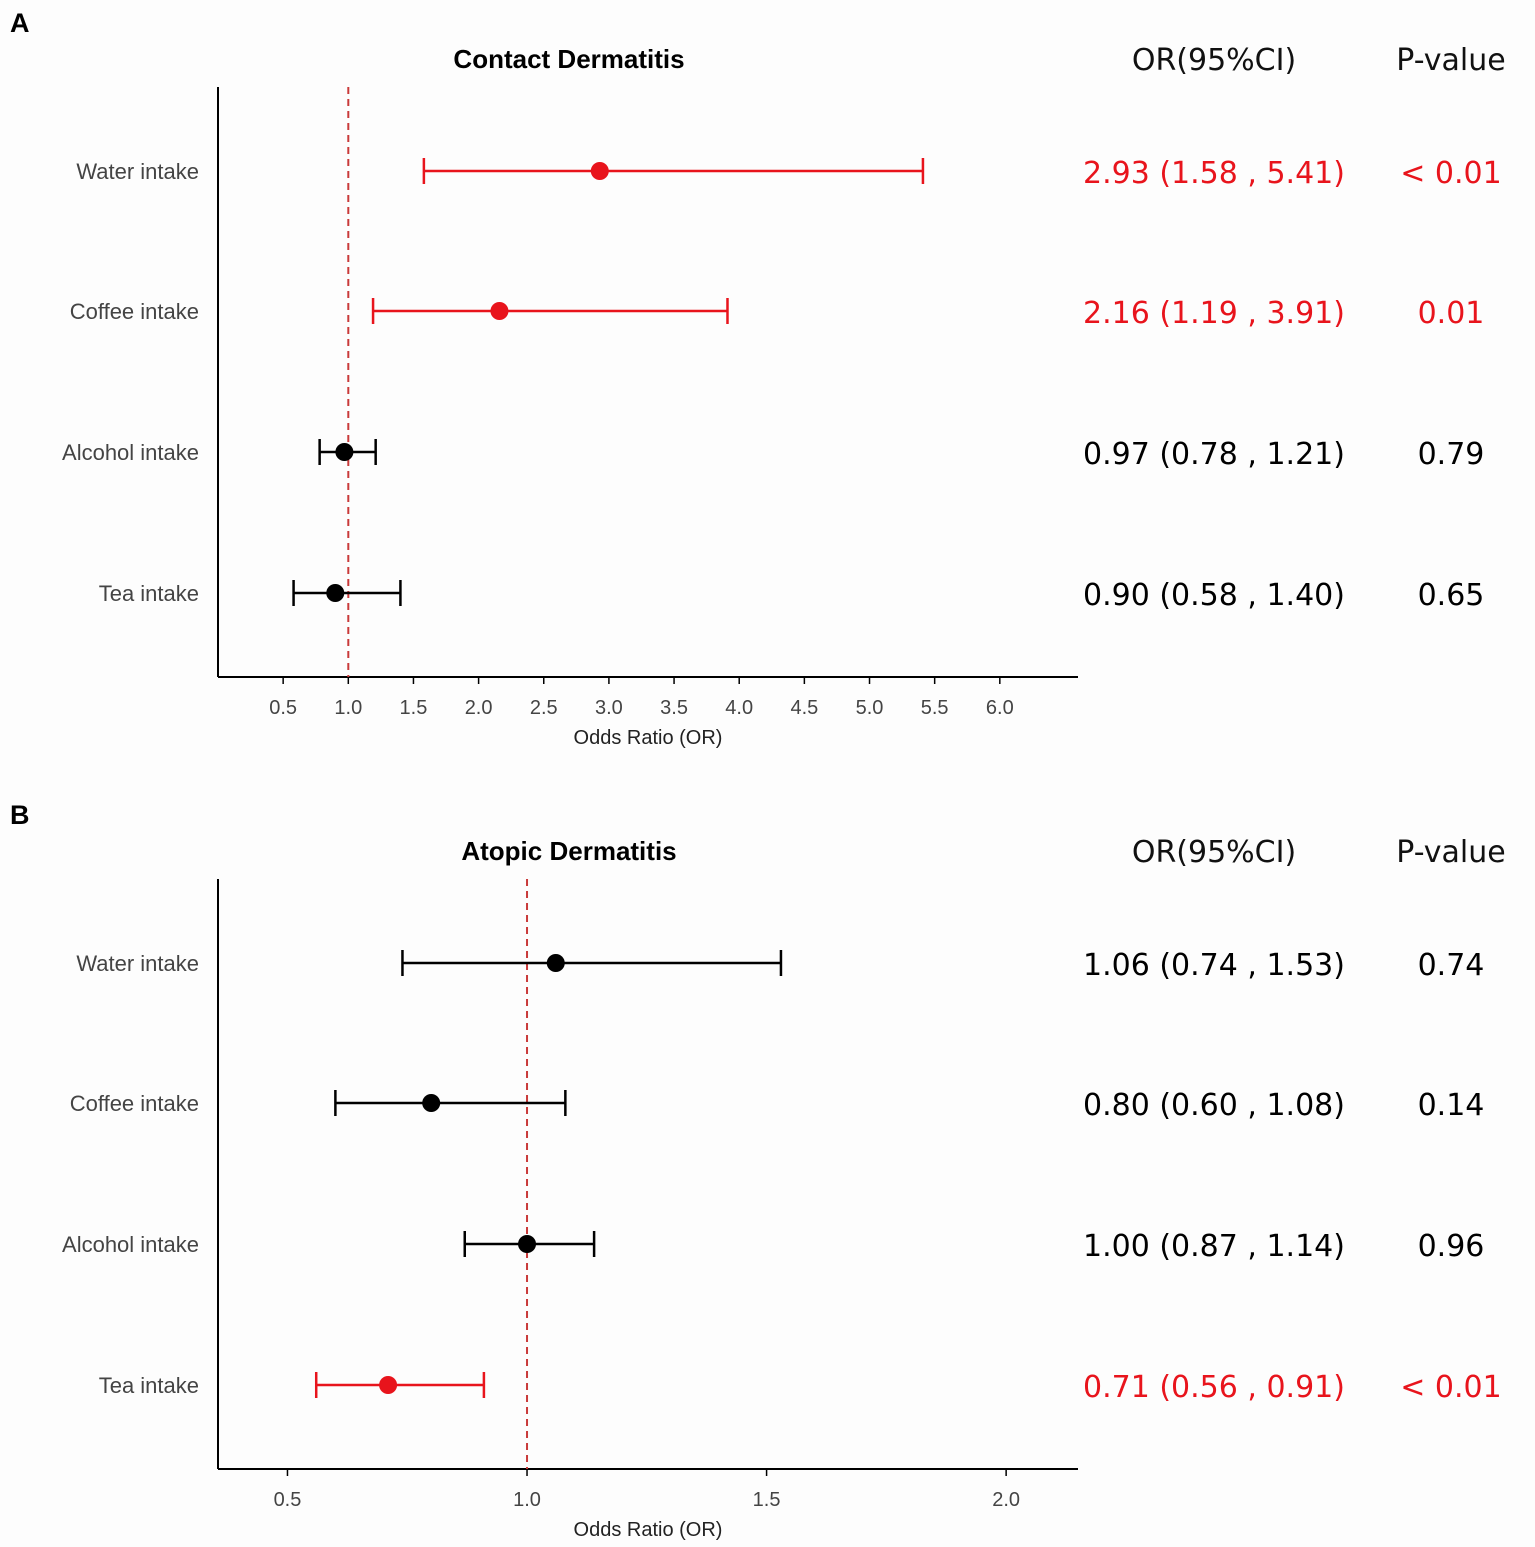 The image size is (1535, 1547). I want to click on chart-title: Contact Dermatitis, so click(568, 59).